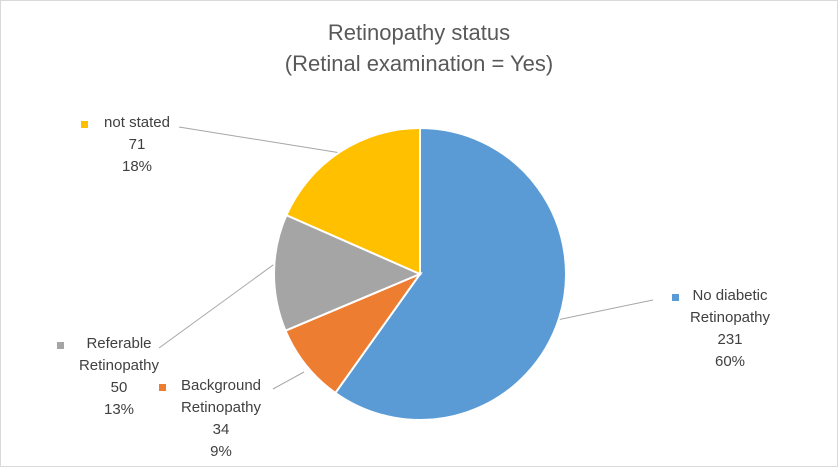  I want to click on chart-title-line-2: (Retinal examination = Yes), so click(419, 63).